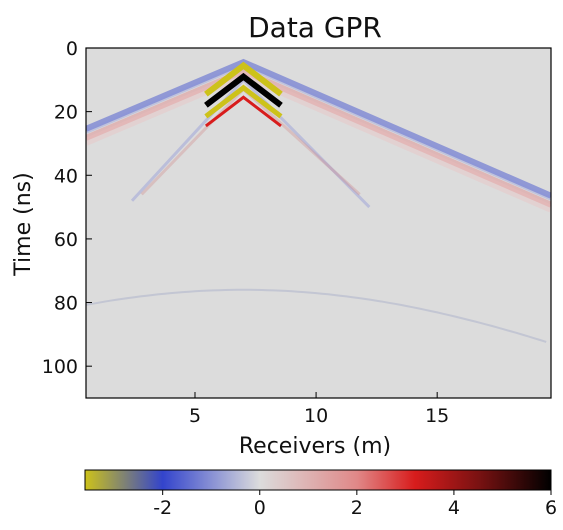 The image size is (563, 530). What do you see at coordinates (66, 240) in the screenshot?
I see `y-tick-label: 60` at bounding box center [66, 240].